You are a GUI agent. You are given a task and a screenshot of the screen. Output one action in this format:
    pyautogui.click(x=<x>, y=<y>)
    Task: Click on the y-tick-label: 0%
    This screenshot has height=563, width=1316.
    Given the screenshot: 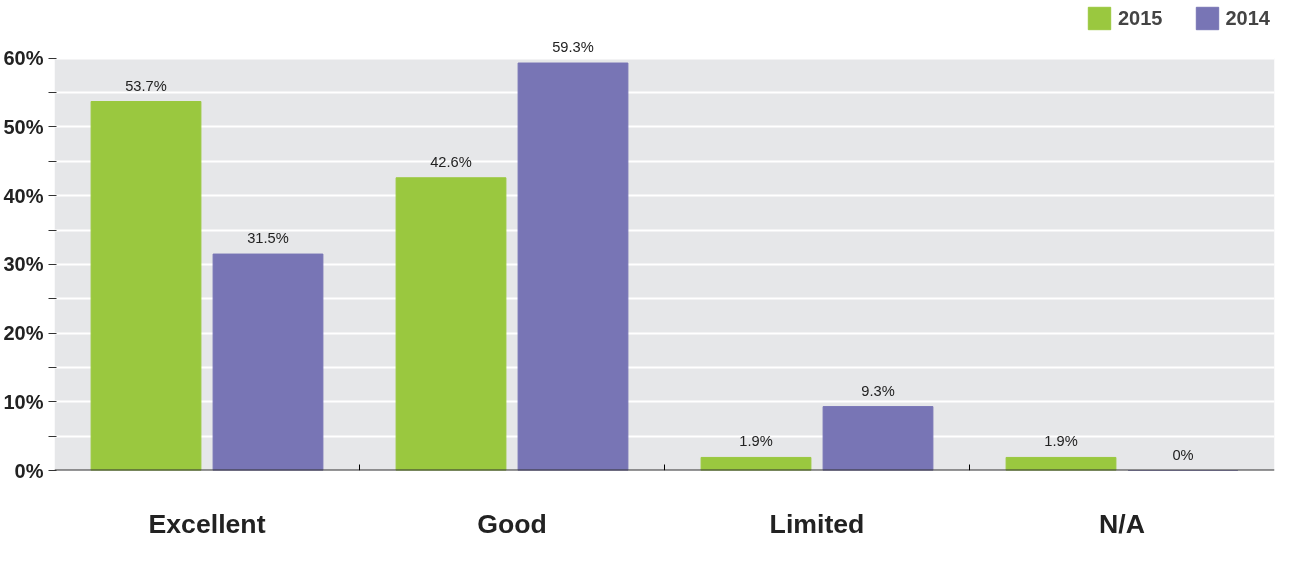 What is the action you would take?
    pyautogui.click(x=29, y=470)
    